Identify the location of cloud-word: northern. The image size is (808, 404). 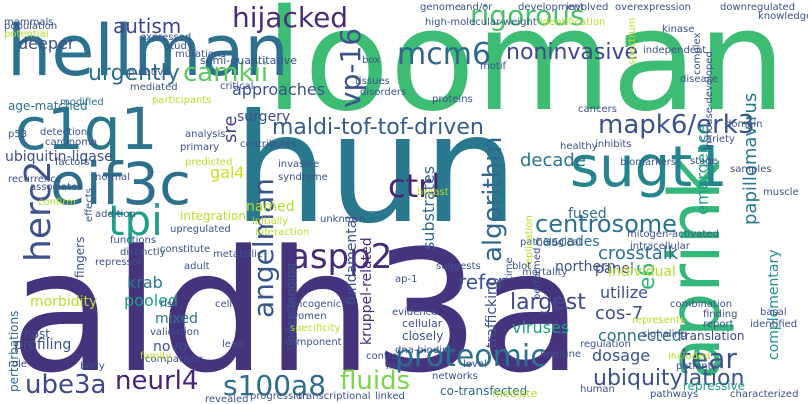
(585, 267).